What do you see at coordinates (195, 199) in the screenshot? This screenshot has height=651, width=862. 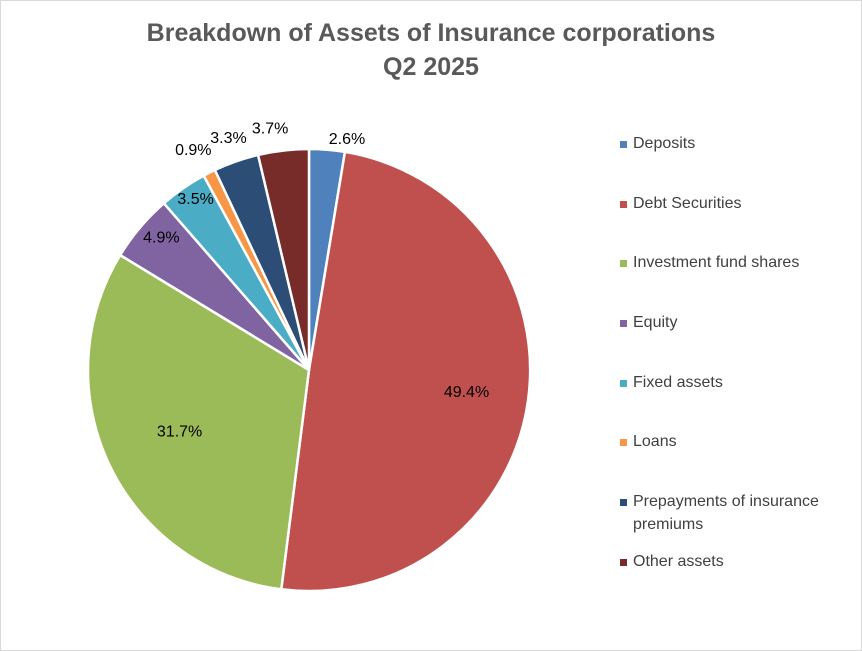 I see `data-label: 3.5%` at bounding box center [195, 199].